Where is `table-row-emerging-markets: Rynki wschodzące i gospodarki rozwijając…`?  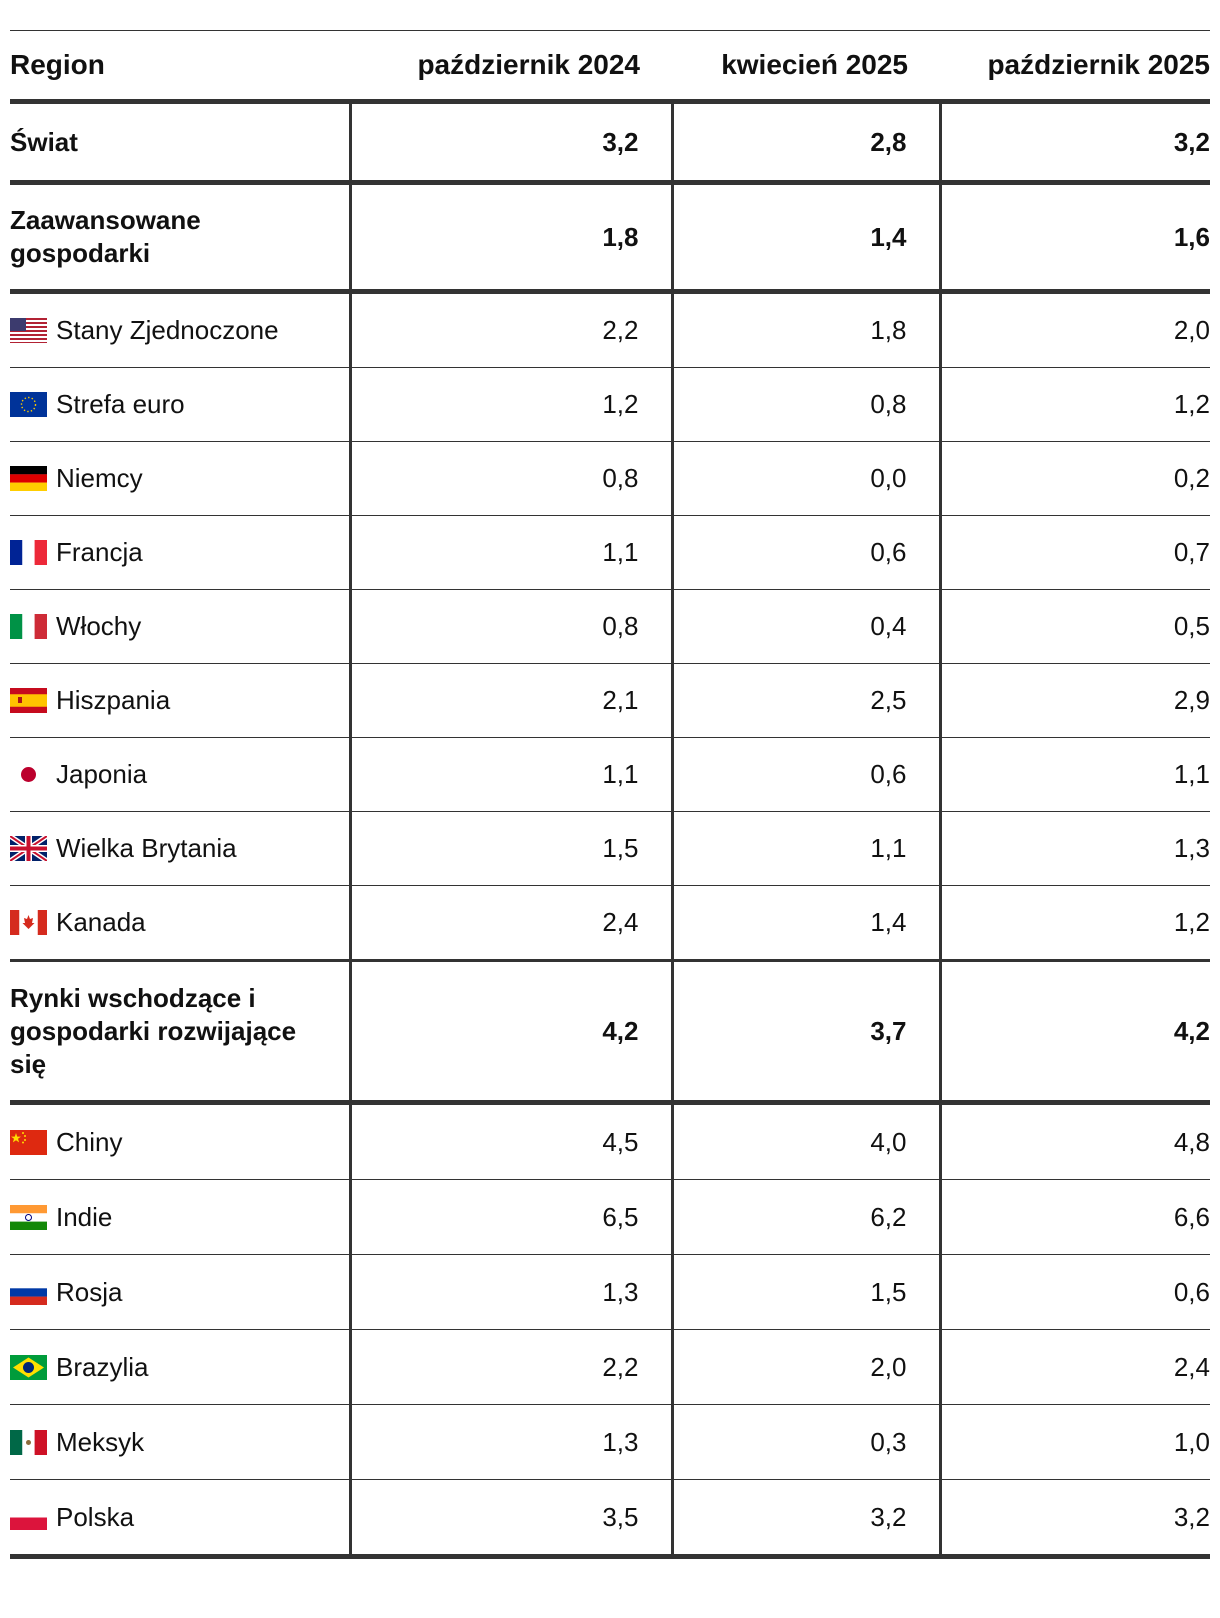 table-row-emerging-markets: Rynki wschodzące i gospodarki rozwijając… is located at coordinates (610, 1032).